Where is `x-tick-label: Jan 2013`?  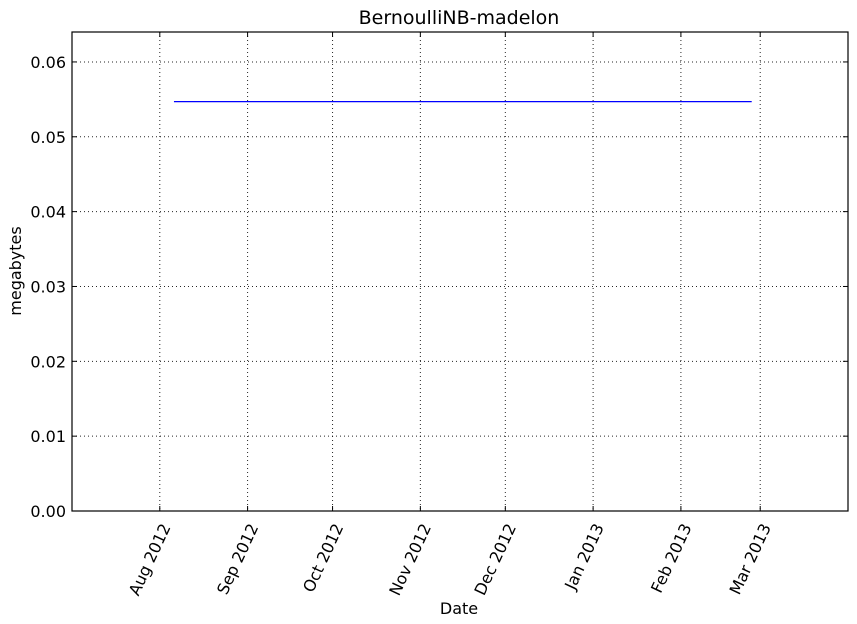
x-tick-label: Jan 2013 is located at coordinates (583, 557).